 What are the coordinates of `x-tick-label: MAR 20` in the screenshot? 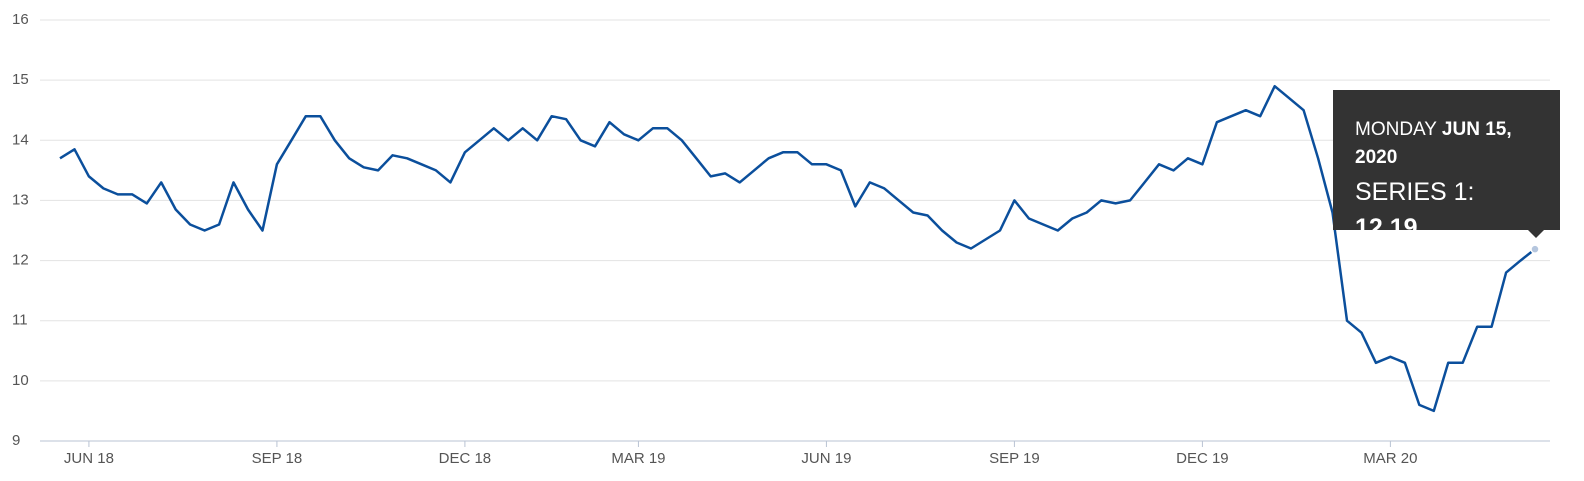 It's located at (1390, 458).